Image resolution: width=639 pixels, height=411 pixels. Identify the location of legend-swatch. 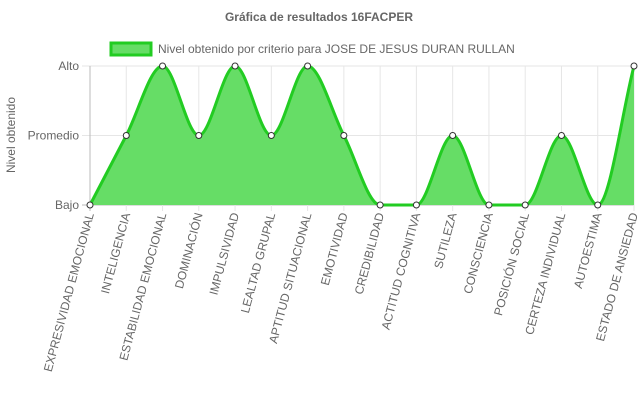
(131, 49).